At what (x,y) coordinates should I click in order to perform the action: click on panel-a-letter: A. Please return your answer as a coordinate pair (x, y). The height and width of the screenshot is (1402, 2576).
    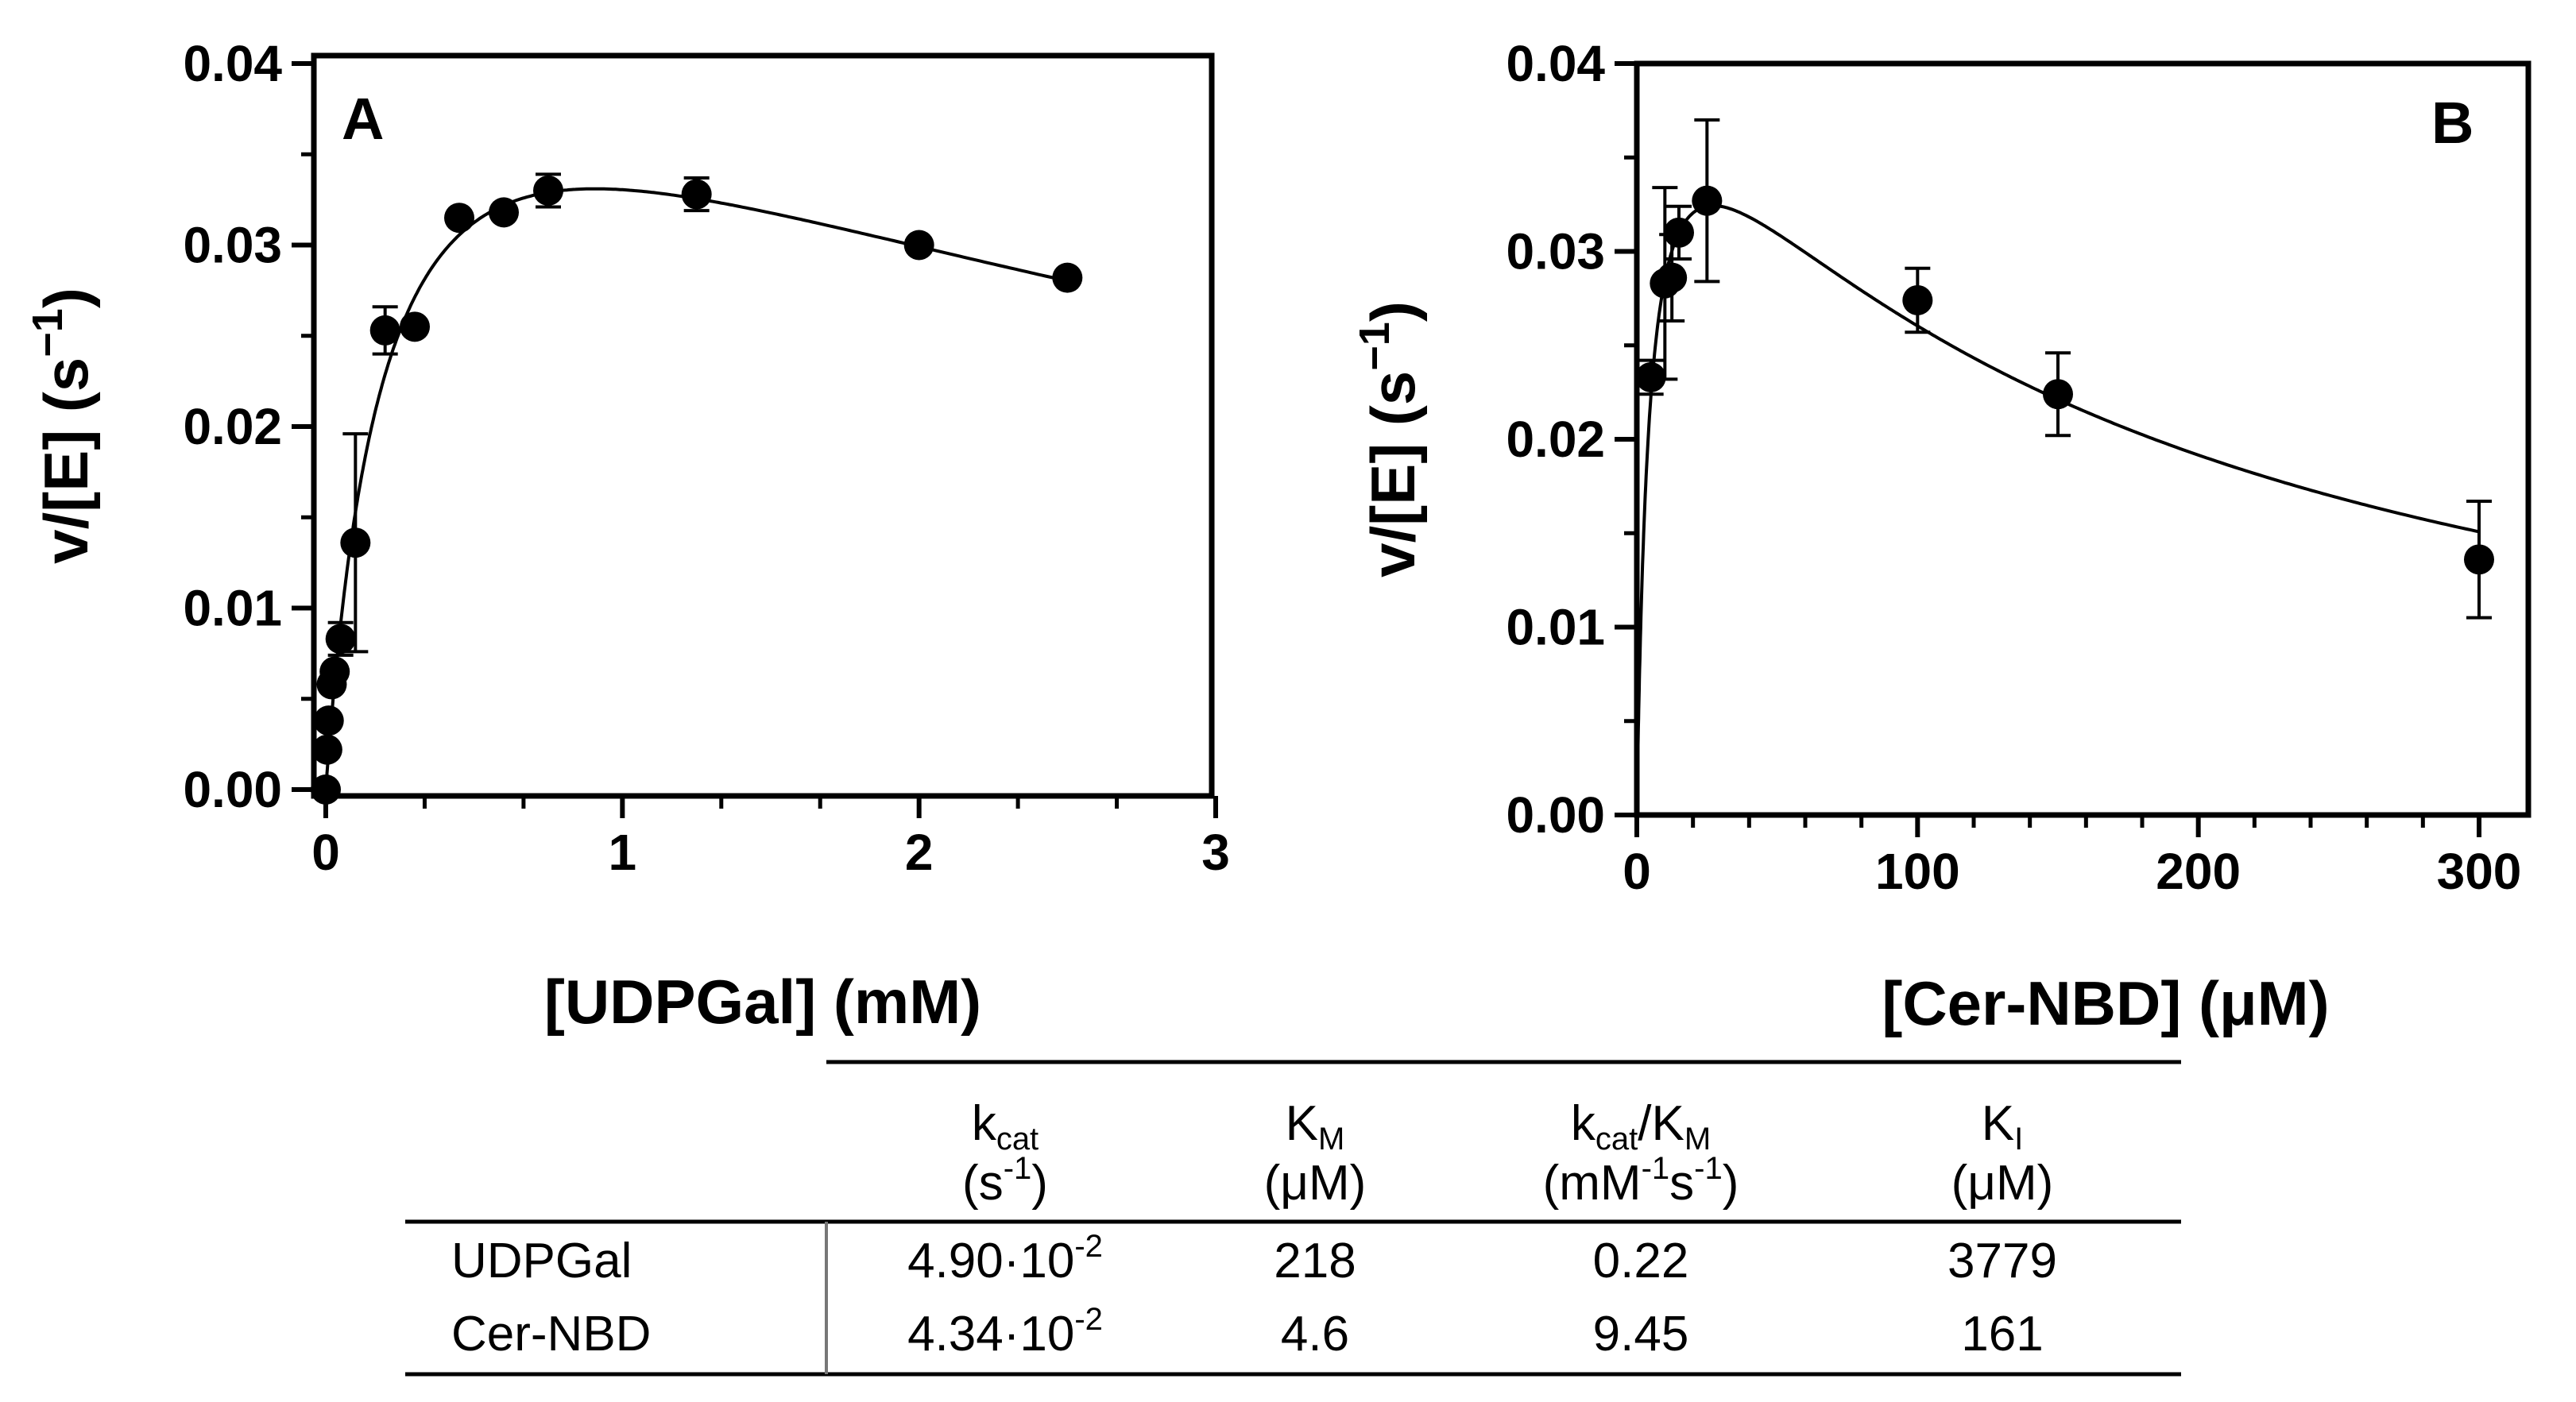
    Looking at the image, I should click on (363, 119).